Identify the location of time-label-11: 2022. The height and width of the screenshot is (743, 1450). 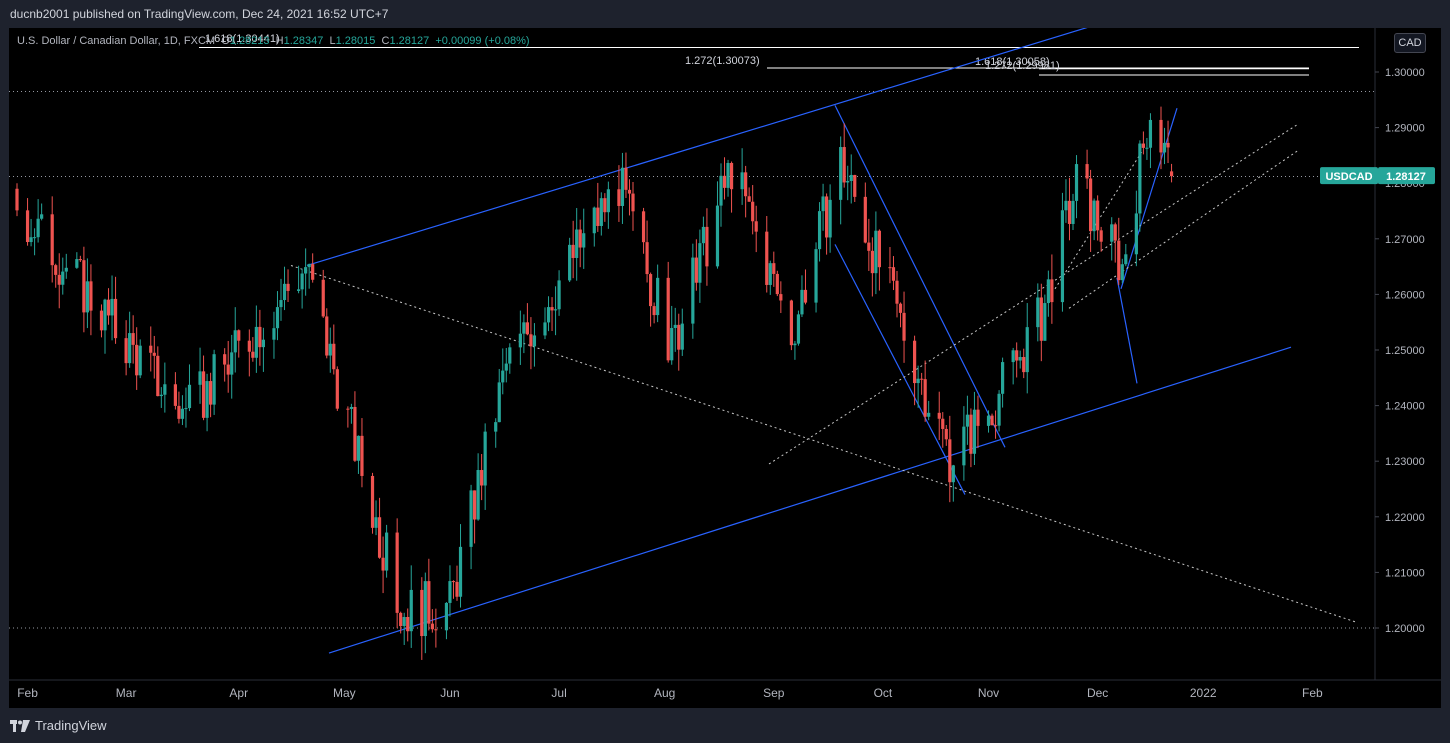
(1203, 693).